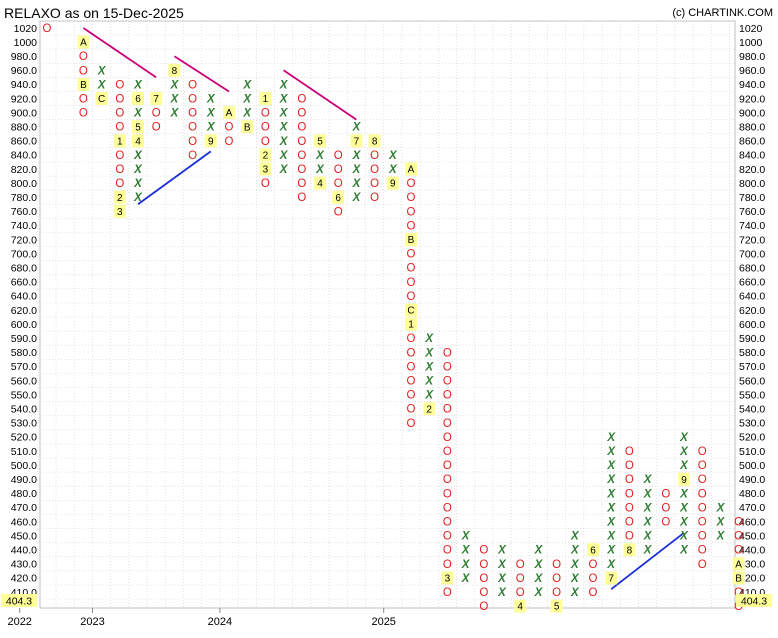 This screenshot has height=638, width=778. I want to click on y-tick-left: 480.0, so click(24, 494).